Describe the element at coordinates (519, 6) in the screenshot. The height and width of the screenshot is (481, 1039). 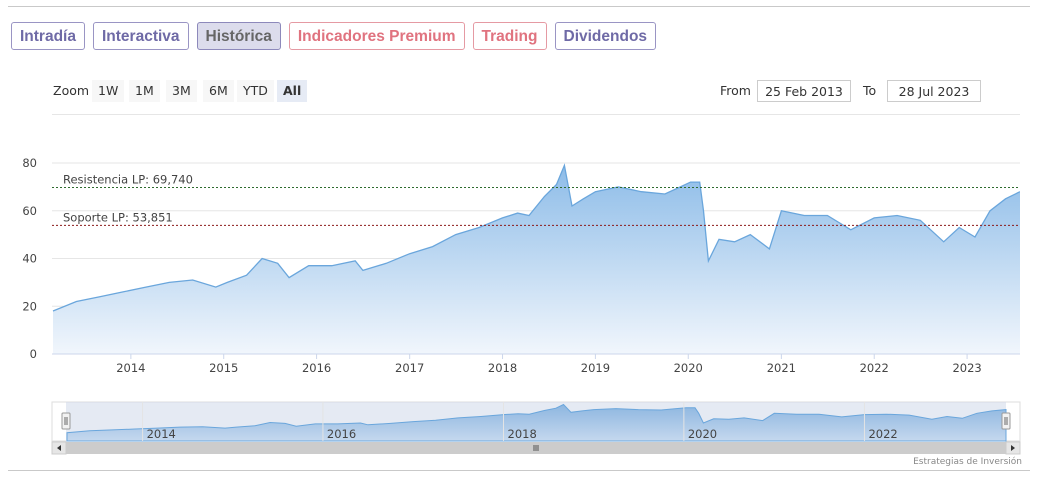
I see `top-divider` at that location.